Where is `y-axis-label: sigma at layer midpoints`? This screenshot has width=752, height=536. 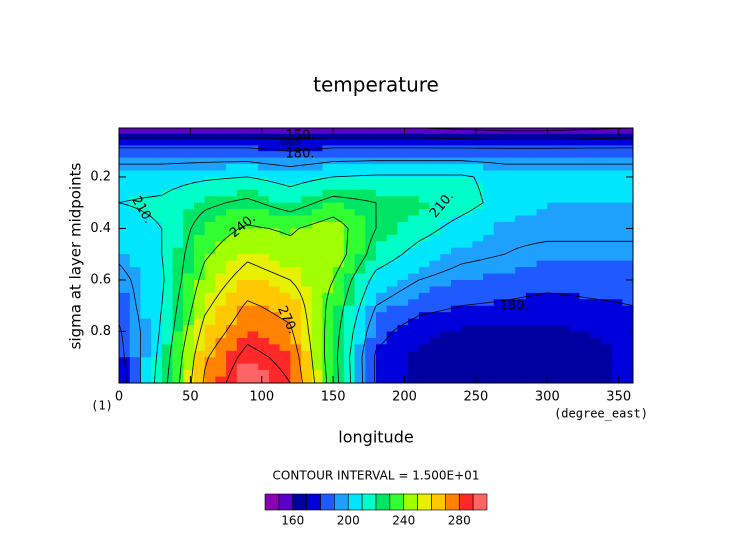 y-axis-label: sigma at layer midpoints is located at coordinates (76, 255).